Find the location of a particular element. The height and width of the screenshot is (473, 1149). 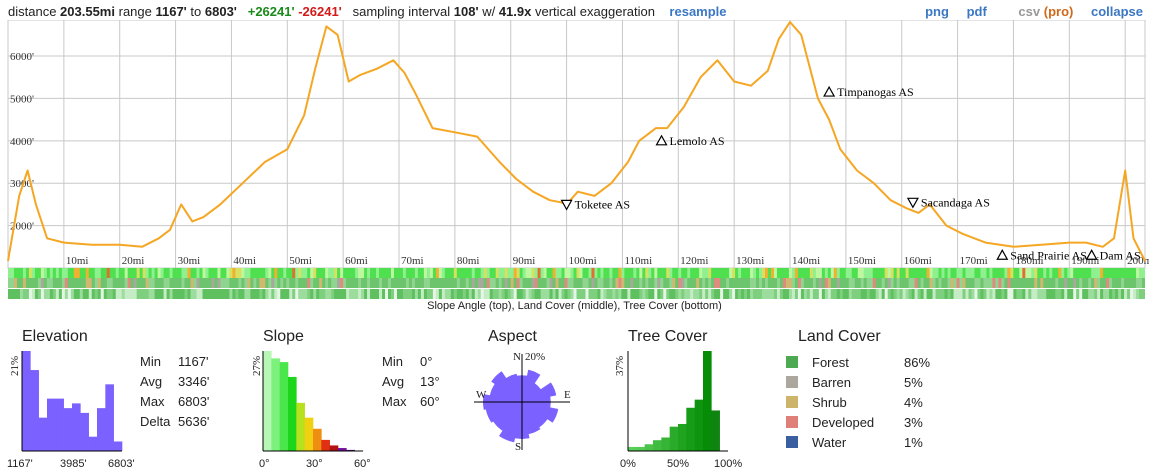

png-link: png is located at coordinates (937, 11).